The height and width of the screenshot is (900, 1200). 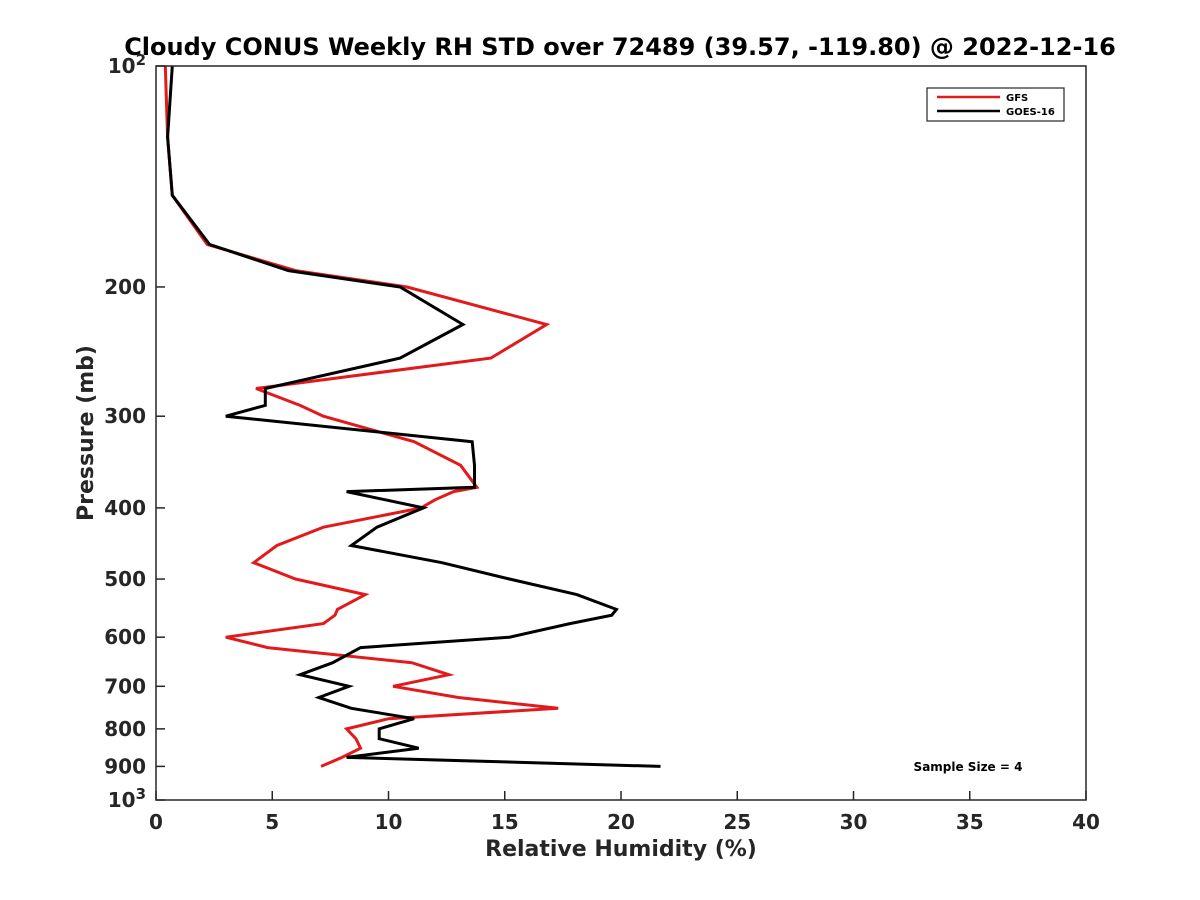 I want to click on x-tick-label: 5, so click(x=272, y=822).